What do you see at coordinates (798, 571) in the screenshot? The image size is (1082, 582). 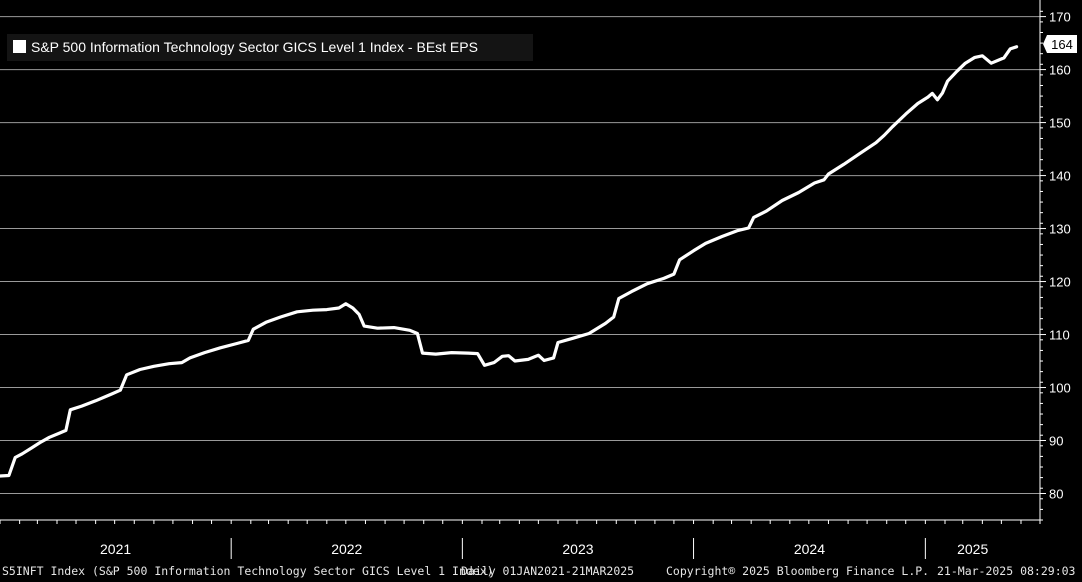 I see `footer-copyright: Copyright® 2025 Bloomberg Finance L.P.` at bounding box center [798, 571].